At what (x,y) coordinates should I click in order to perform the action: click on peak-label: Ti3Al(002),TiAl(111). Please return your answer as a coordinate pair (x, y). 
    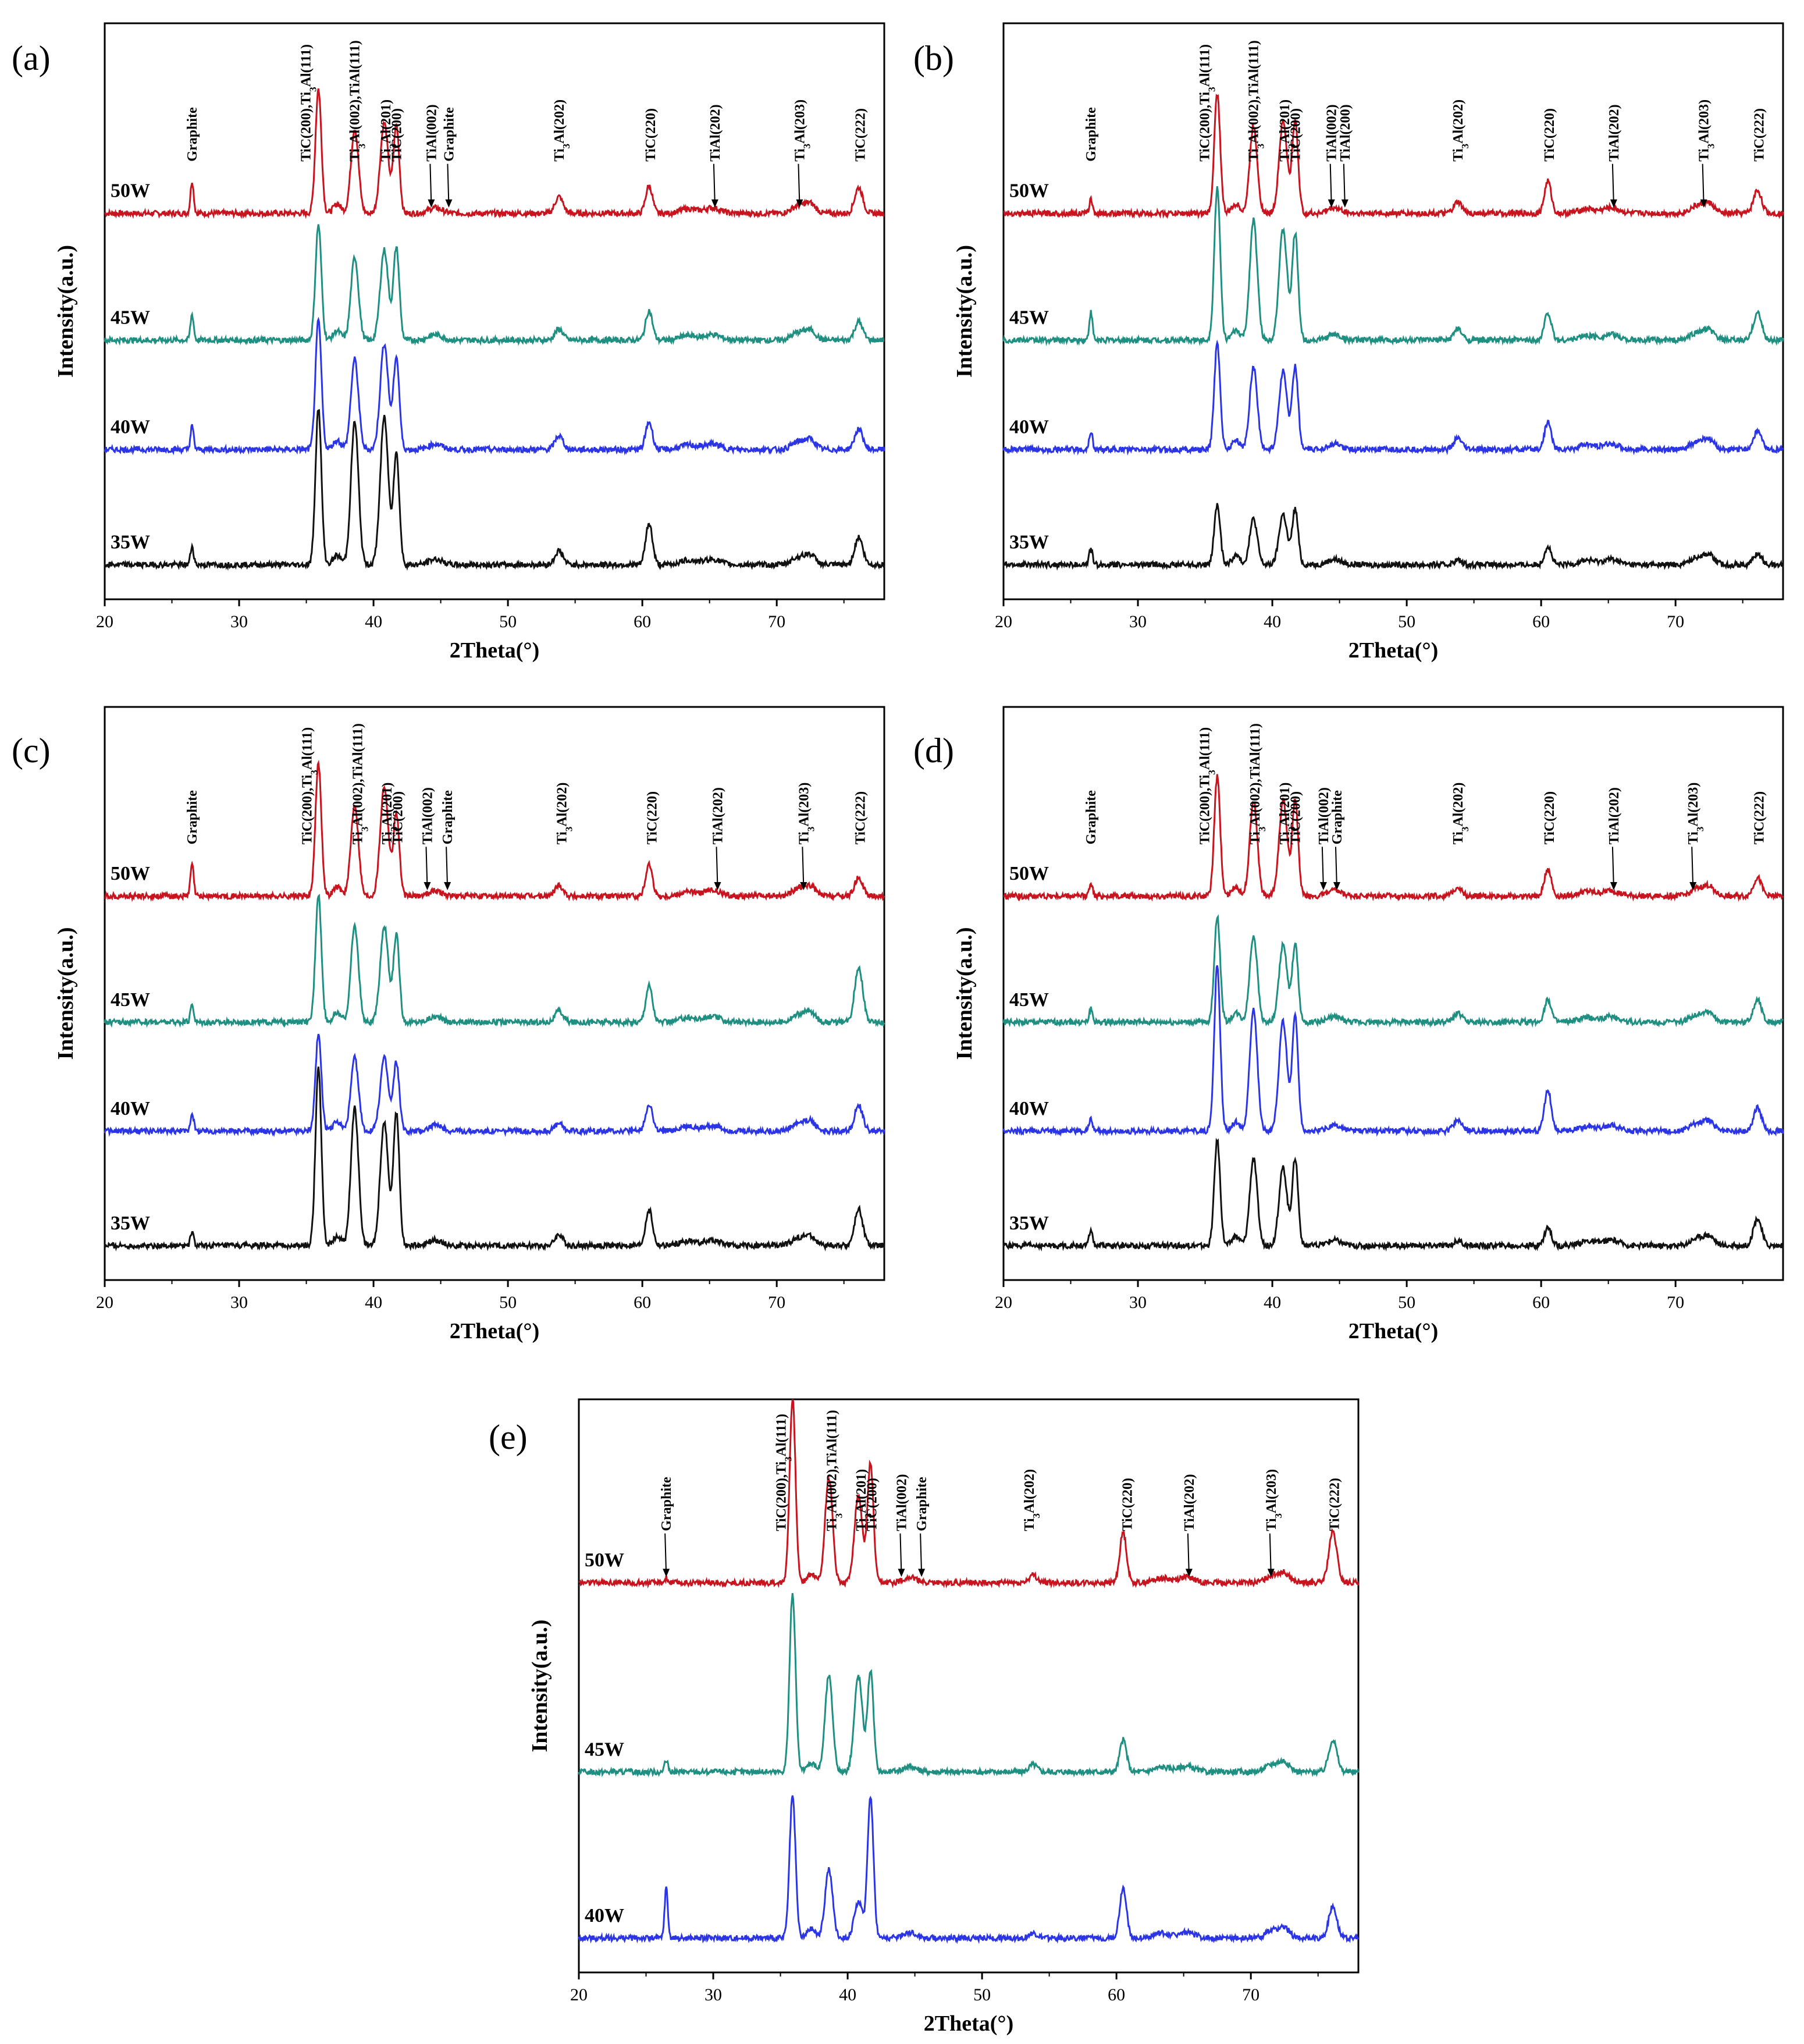
    Looking at the image, I should click on (360, 783).